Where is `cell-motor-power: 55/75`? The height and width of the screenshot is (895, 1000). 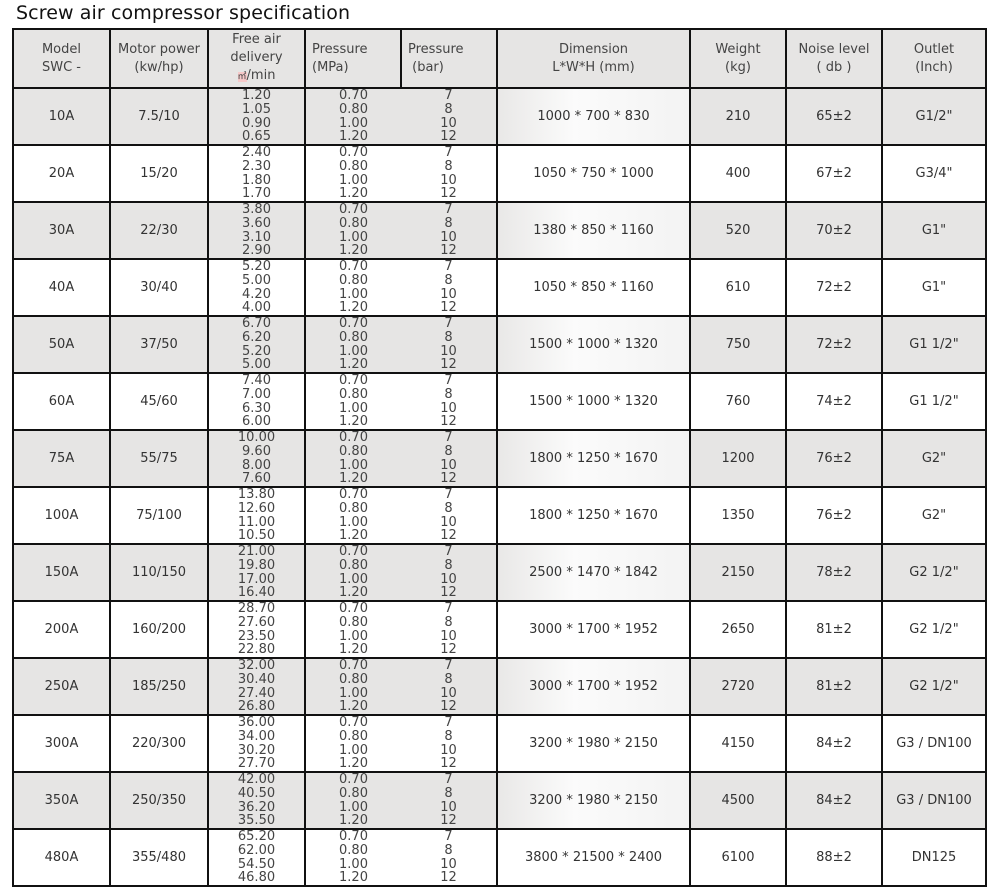 cell-motor-power: 55/75 is located at coordinates (159, 458).